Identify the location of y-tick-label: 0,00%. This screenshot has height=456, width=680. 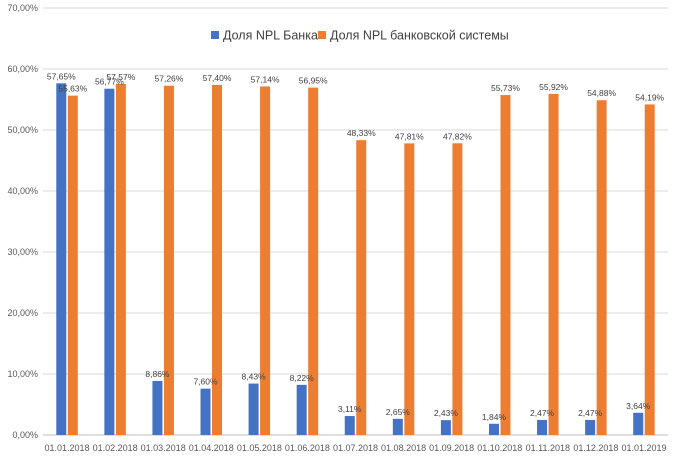
(25, 435).